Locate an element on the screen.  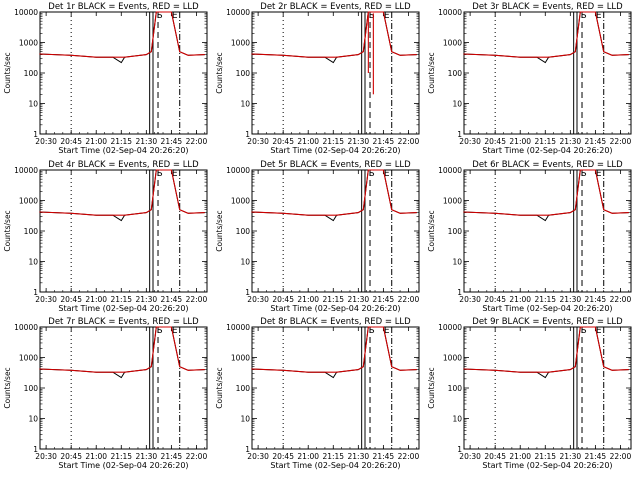
chart-title: Det 7r BLACK = Events, RED = LLD is located at coordinates (123, 322).